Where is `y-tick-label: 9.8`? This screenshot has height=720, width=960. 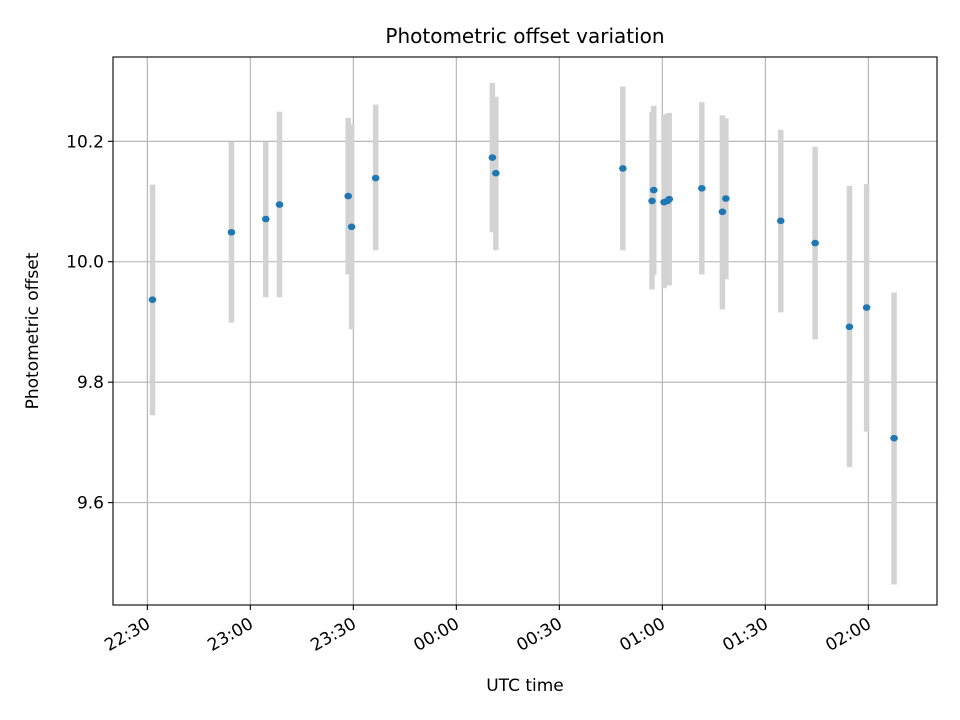 y-tick-label: 9.8 is located at coordinates (90, 383).